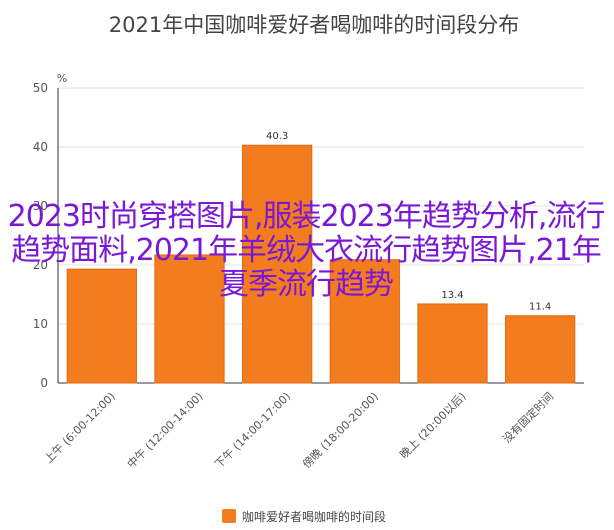 The height and width of the screenshot is (530, 614). Describe the element at coordinates (62, 78) in the screenshot. I see `y-axis-unit: %` at that location.